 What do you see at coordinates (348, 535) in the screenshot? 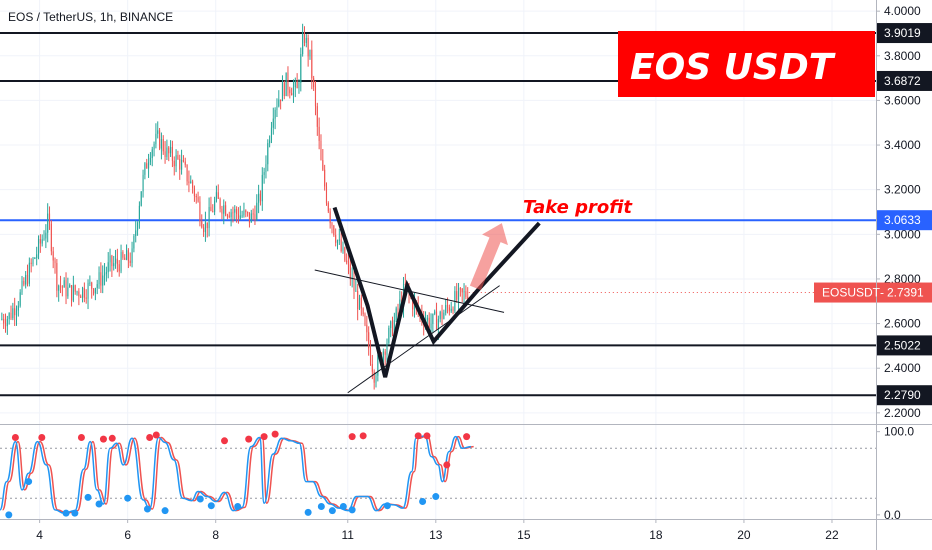
I see `time-axis-label: 11` at bounding box center [348, 535].